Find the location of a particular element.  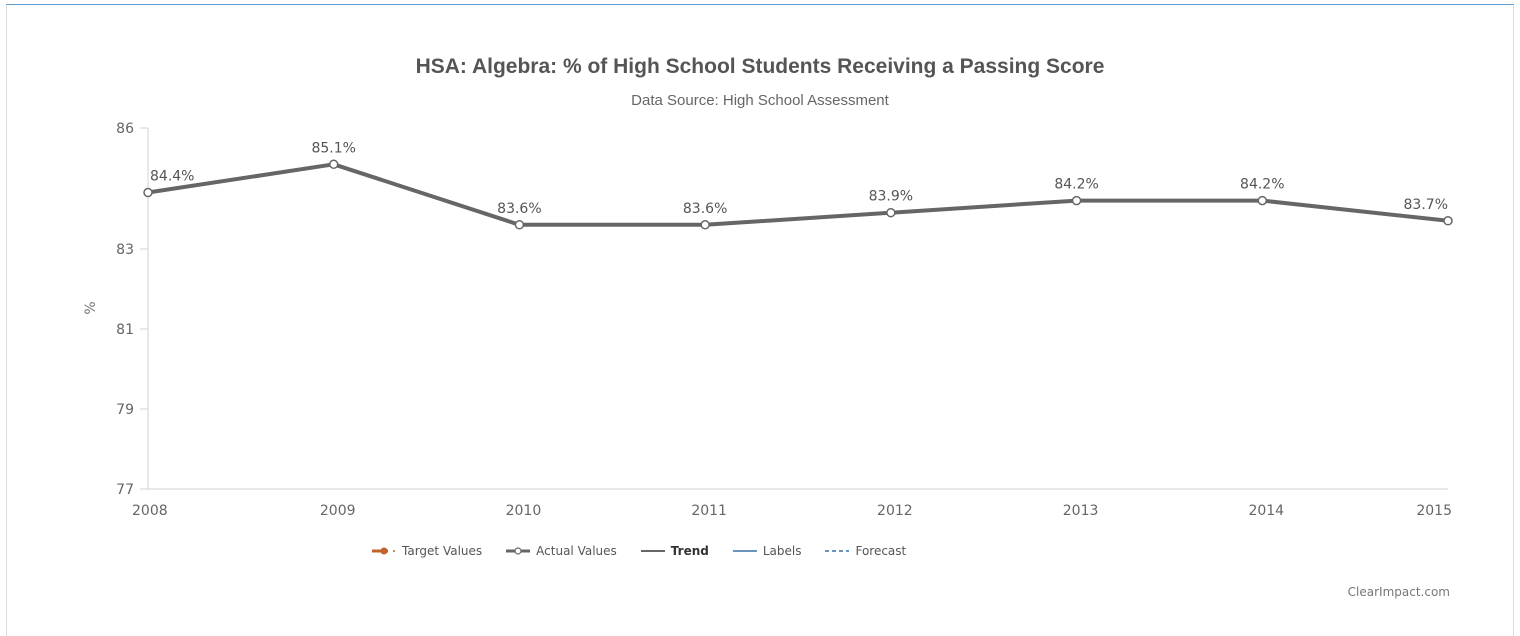

y-tick-label: 86 is located at coordinates (125, 129).